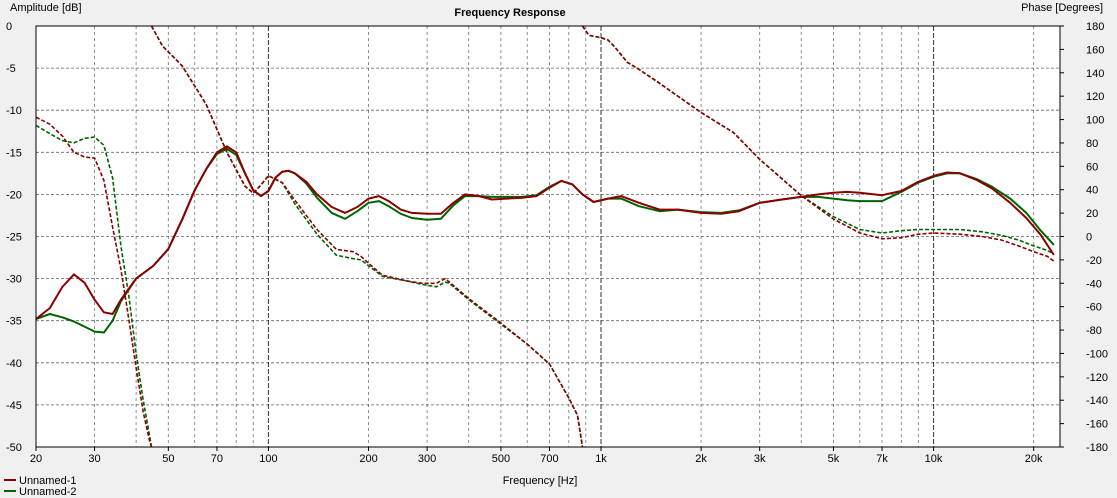  Describe the element at coordinates (14, 238) in the screenshot. I see `y-left-tick-label: -25` at that location.